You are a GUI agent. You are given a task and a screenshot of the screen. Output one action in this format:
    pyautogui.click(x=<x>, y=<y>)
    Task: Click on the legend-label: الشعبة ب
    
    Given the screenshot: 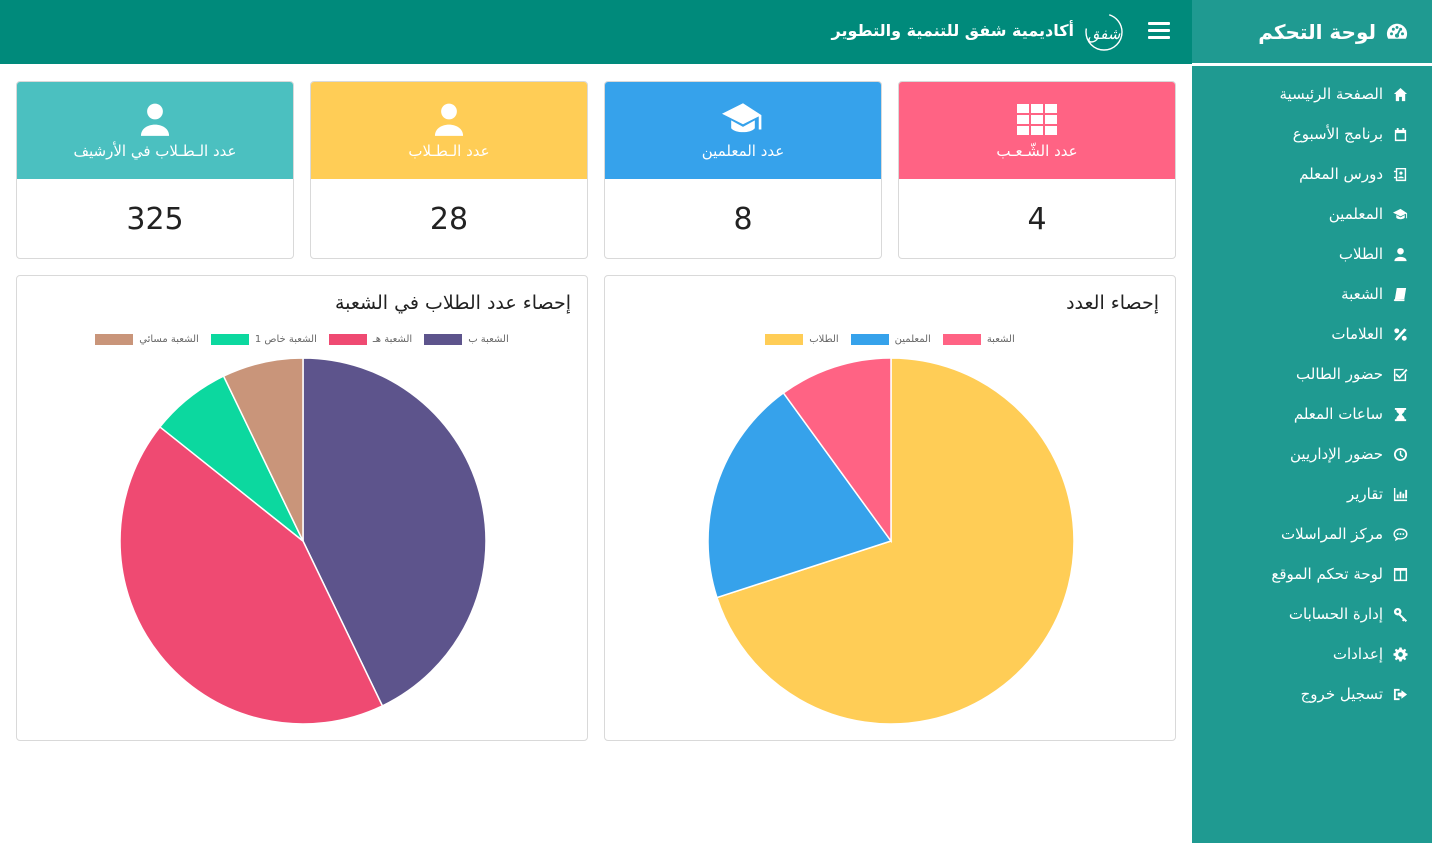 What is the action you would take?
    pyautogui.click(x=488, y=339)
    